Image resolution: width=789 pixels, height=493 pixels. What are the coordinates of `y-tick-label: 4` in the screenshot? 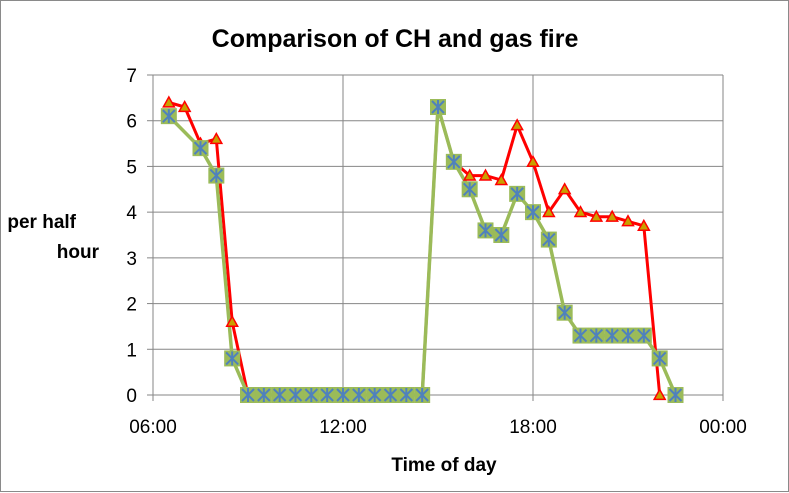 It's located at (131, 213).